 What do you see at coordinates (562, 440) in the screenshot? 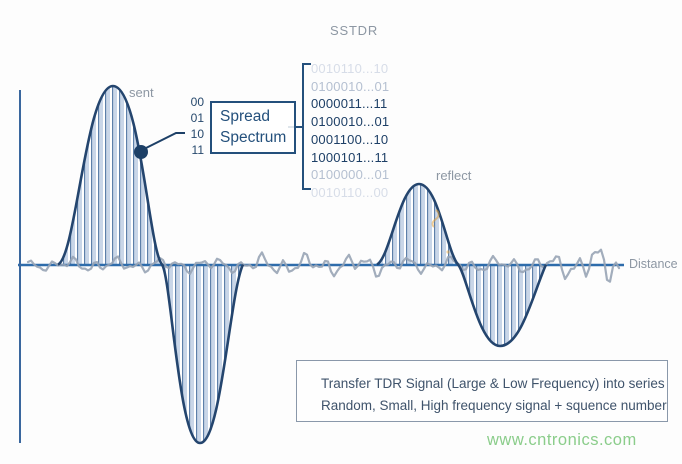
I see `site-watermark: www.cntronics.com` at bounding box center [562, 440].